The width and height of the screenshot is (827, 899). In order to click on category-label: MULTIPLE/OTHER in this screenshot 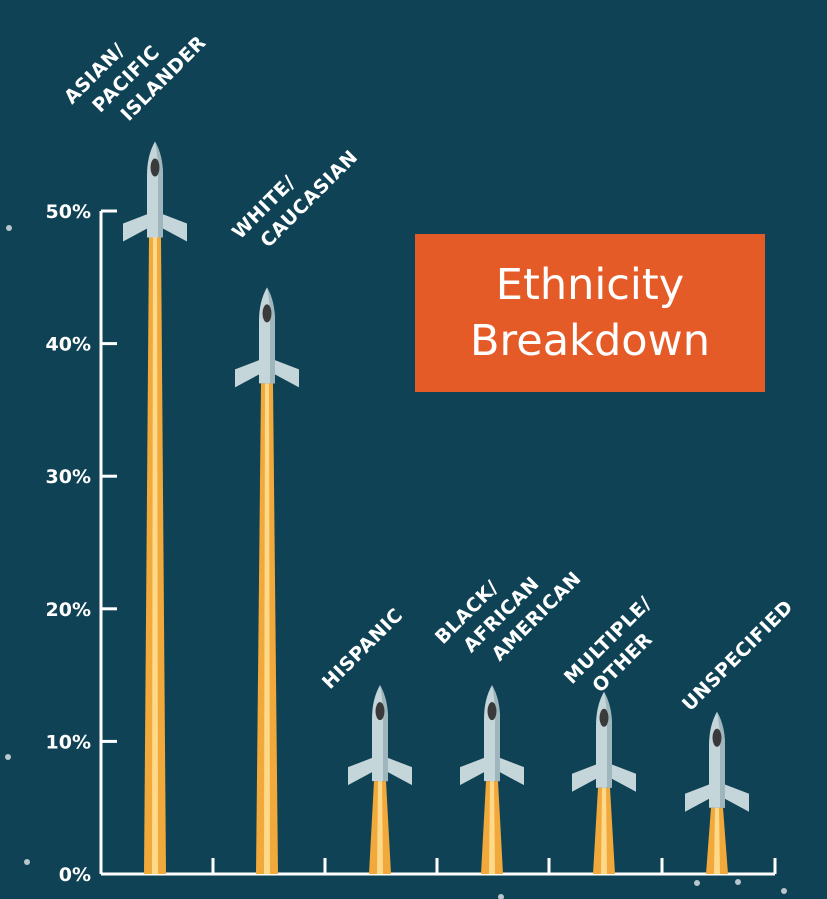, I will do `click(608, 645)`.